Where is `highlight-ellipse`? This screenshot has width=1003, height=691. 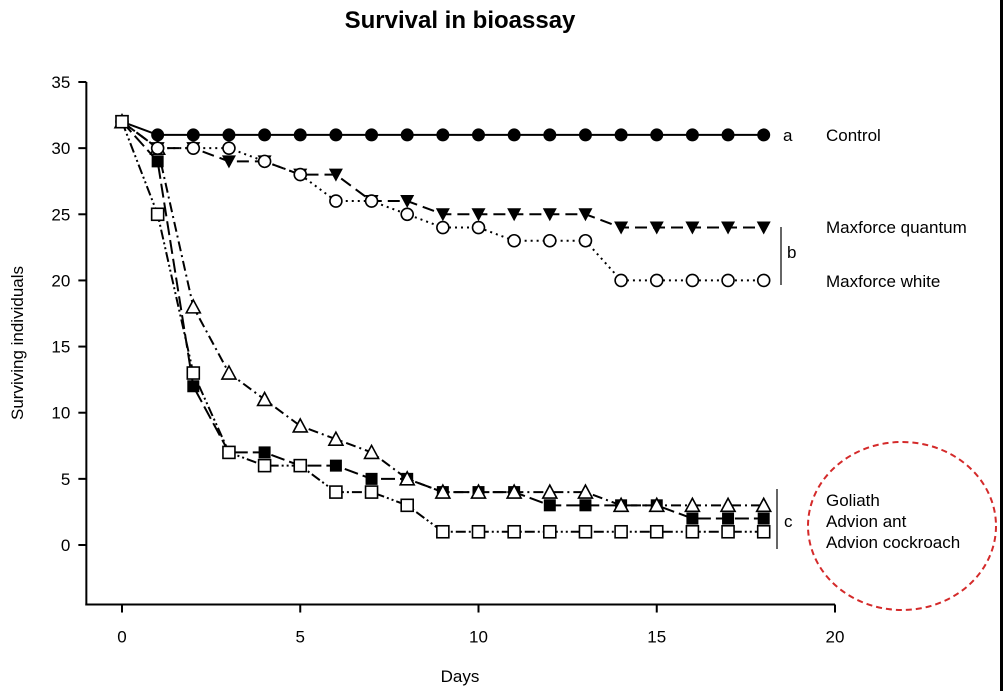 highlight-ellipse is located at coordinates (902, 526).